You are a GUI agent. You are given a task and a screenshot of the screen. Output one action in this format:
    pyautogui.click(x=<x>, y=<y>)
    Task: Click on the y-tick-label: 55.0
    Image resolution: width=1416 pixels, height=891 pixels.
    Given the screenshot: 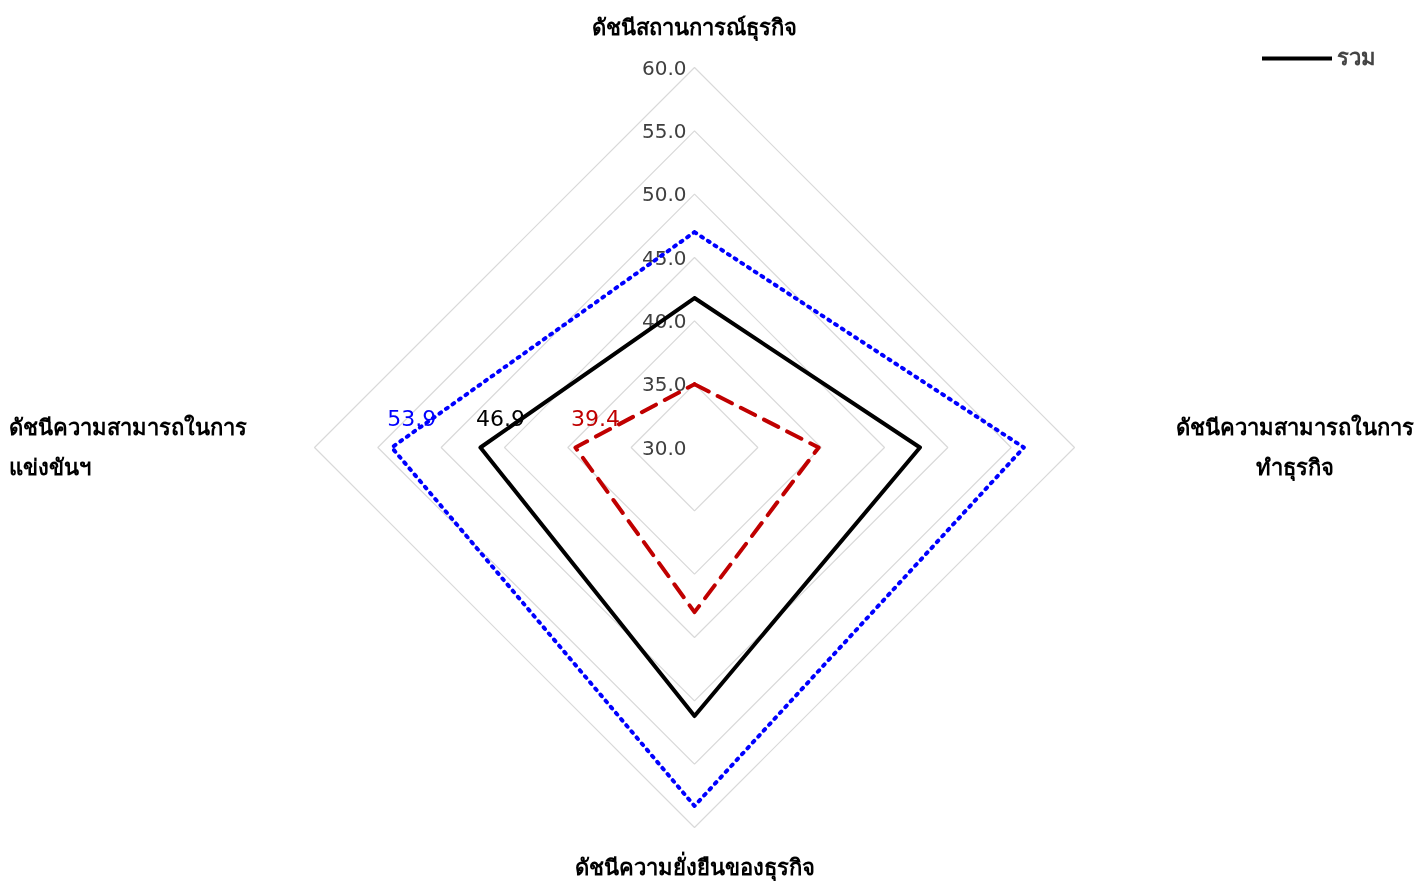 What is the action you would take?
    pyautogui.click(x=664, y=130)
    